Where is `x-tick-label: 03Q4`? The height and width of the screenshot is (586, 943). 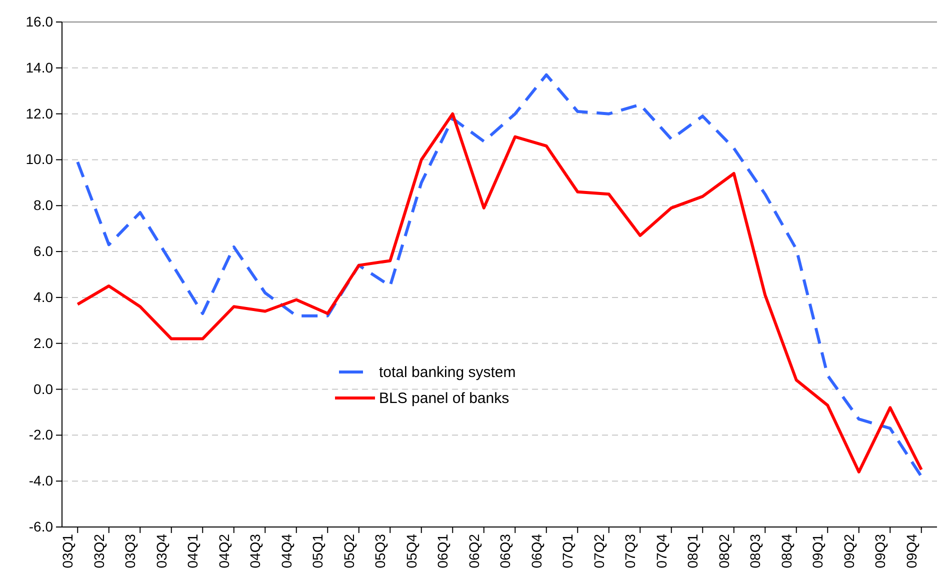
x-tick-label: 03Q4 is located at coordinates (161, 551).